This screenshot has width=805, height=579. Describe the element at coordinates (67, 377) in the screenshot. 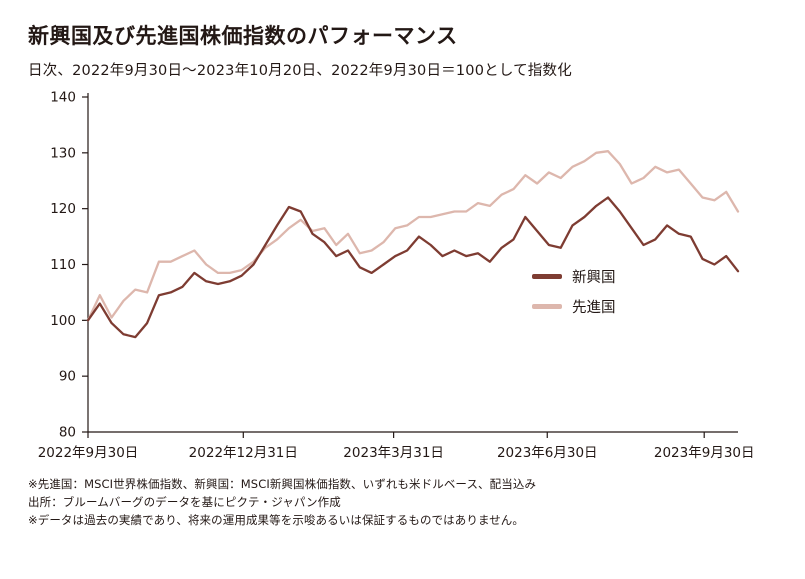

I see `y-tick-label: 90` at that location.